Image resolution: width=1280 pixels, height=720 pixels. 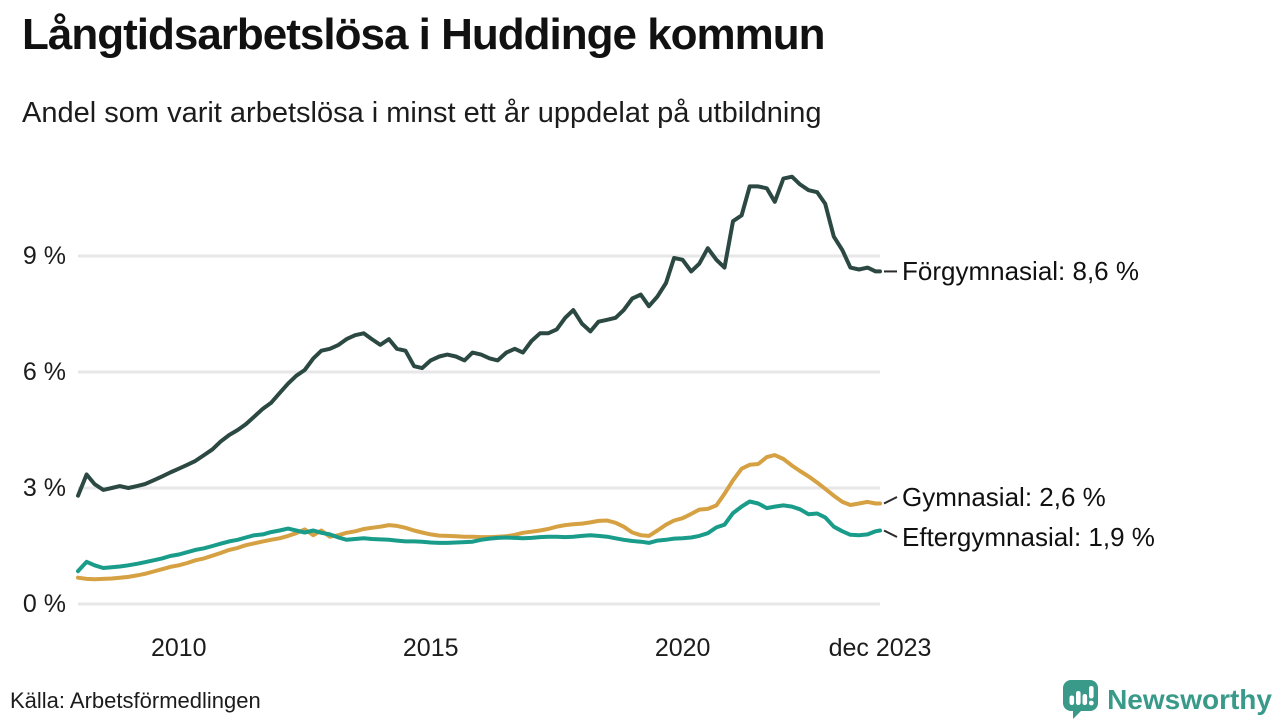 What do you see at coordinates (890, 533) in the screenshot?
I see `label-connector-eftergymnasial` at bounding box center [890, 533].